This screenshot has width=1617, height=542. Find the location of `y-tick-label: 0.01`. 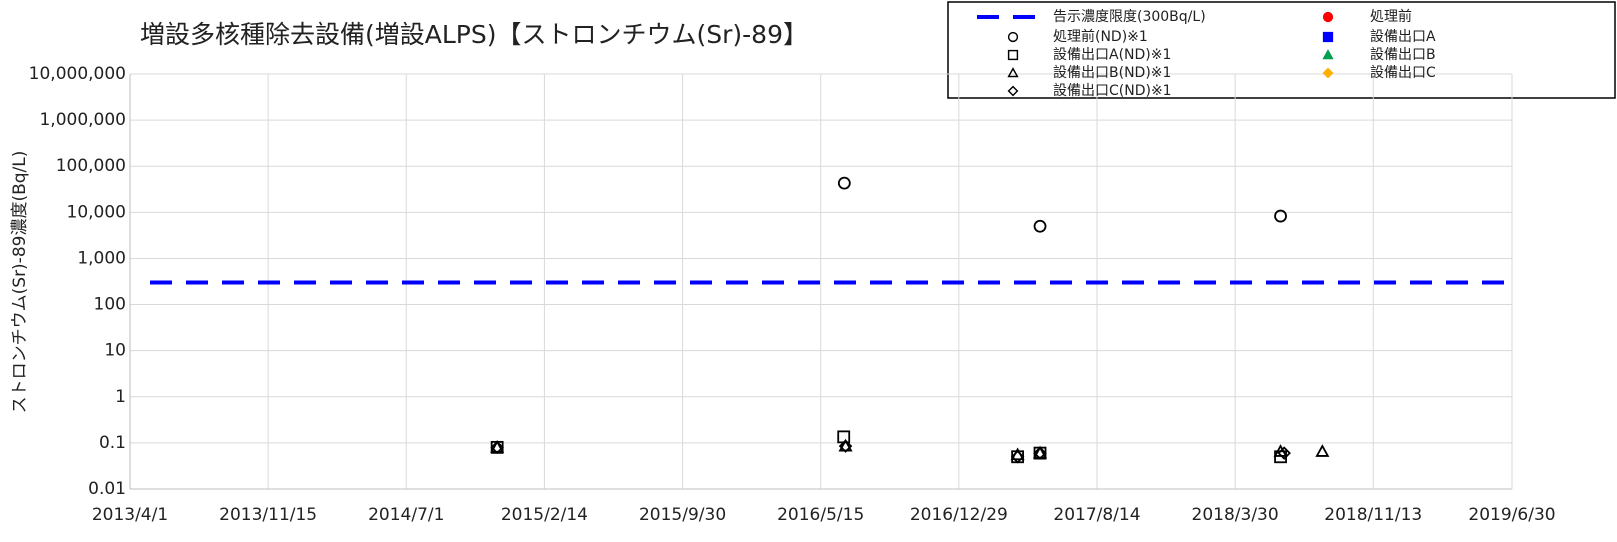

y-tick-label: 0.01 is located at coordinates (107, 489).